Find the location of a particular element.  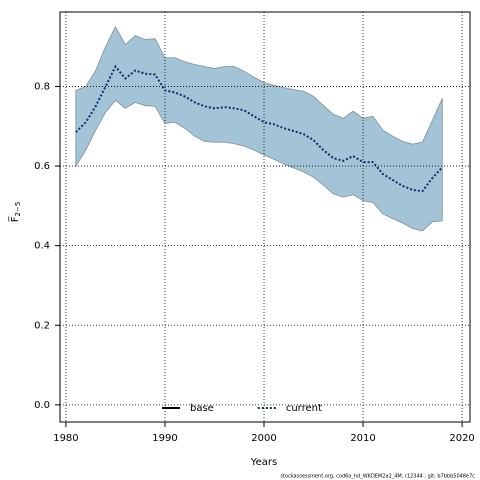

x-tick-label: 1980 is located at coordinates (65, 438).